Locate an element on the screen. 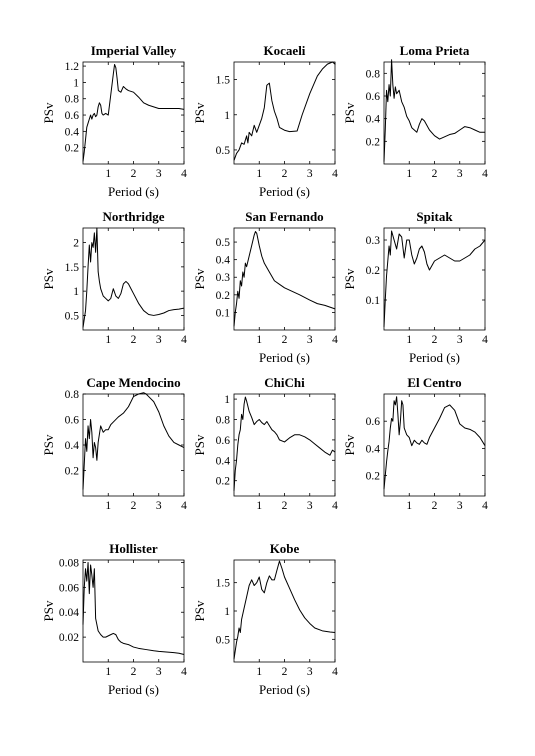 This screenshot has width=535, height=756. subplot-title: Imperial Valley is located at coordinates (134, 50).